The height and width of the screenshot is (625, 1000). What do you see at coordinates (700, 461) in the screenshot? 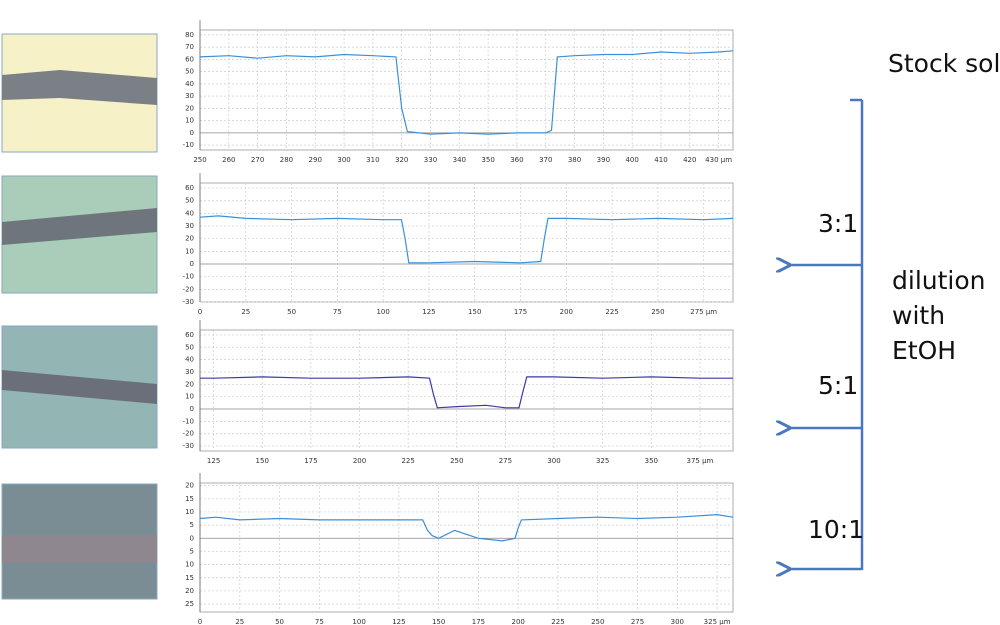
I see `x-tick-label: 375 µm` at bounding box center [700, 461].